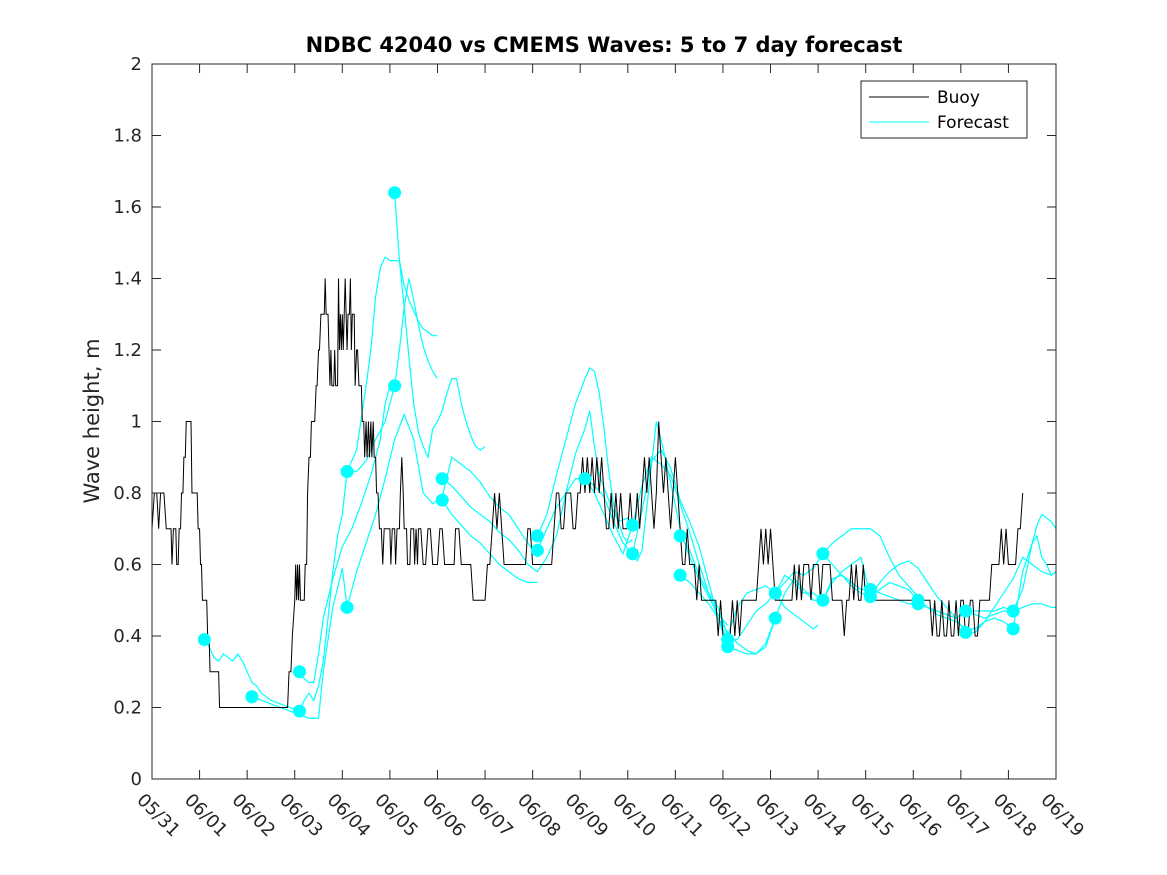 The image size is (1167, 875). Describe the element at coordinates (127, 350) in the screenshot. I see `y-tick-label: 1.2` at that location.